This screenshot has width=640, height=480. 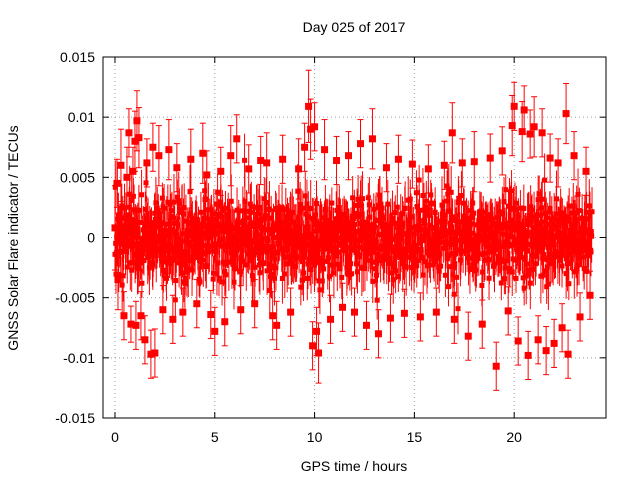 What do you see at coordinates (77, 57) in the screenshot?
I see `y-tick-label: 0.015` at bounding box center [77, 57].